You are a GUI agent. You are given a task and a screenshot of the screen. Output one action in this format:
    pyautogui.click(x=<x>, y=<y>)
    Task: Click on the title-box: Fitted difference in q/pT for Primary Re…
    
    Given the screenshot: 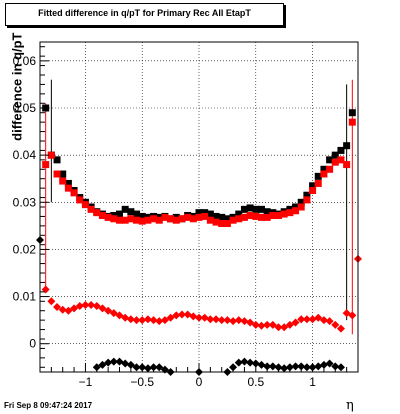 What is the action you would take?
    pyautogui.click(x=144, y=14)
    